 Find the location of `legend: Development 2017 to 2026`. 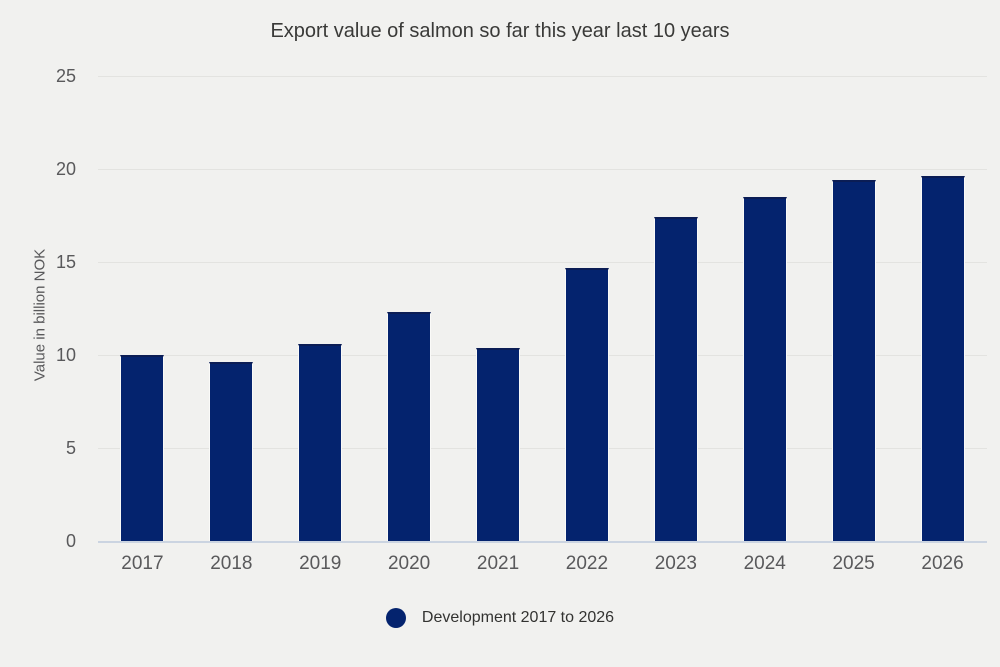

legend: Development 2017 to 2026 is located at coordinates (500, 618).